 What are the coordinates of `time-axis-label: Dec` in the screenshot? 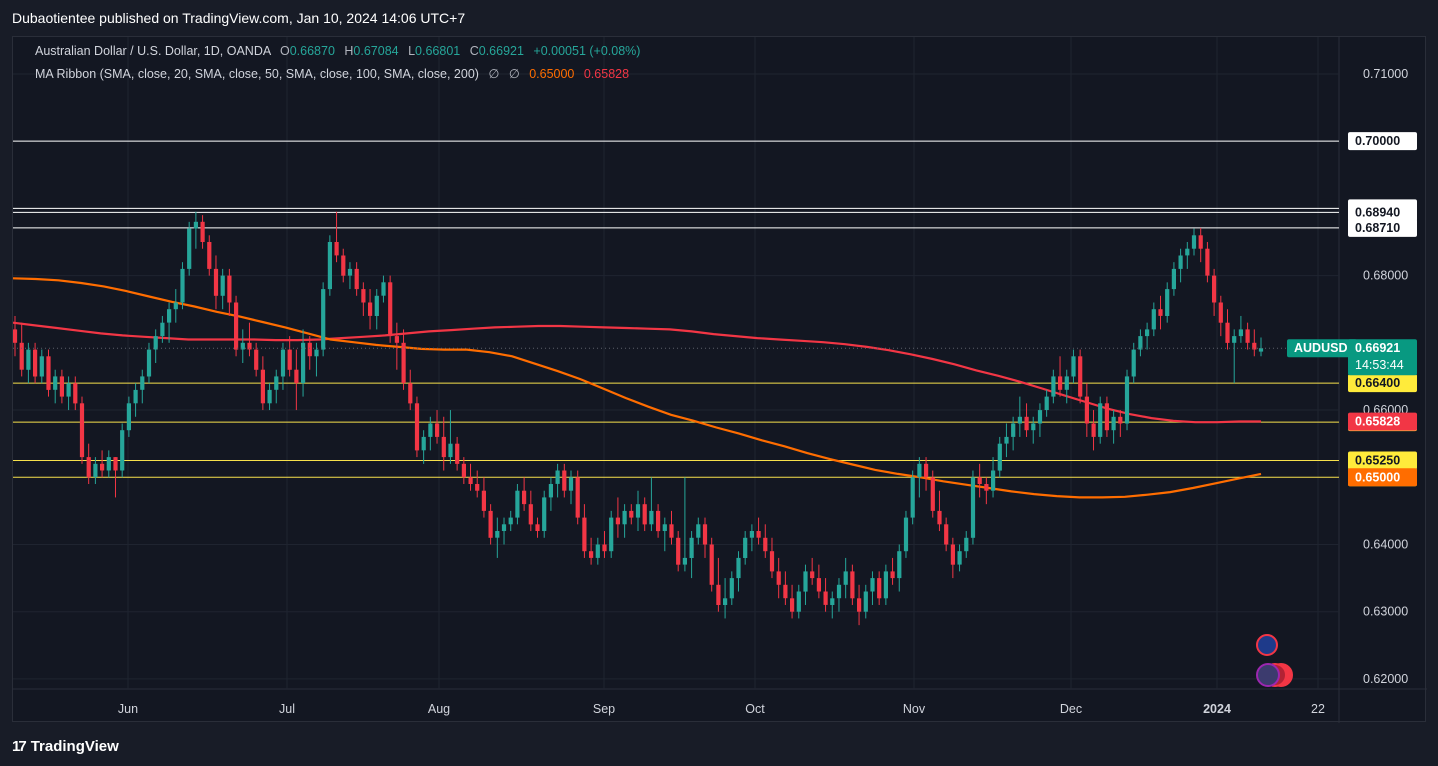 It's located at (1071, 709).